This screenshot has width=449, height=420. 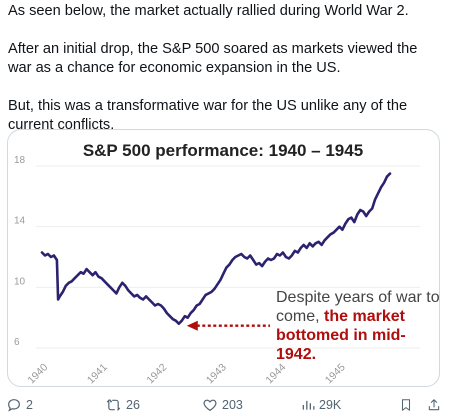 What do you see at coordinates (223, 150) in the screenshot?
I see `chart-title: S&P 500 performance: 1940 – 1945` at bounding box center [223, 150].